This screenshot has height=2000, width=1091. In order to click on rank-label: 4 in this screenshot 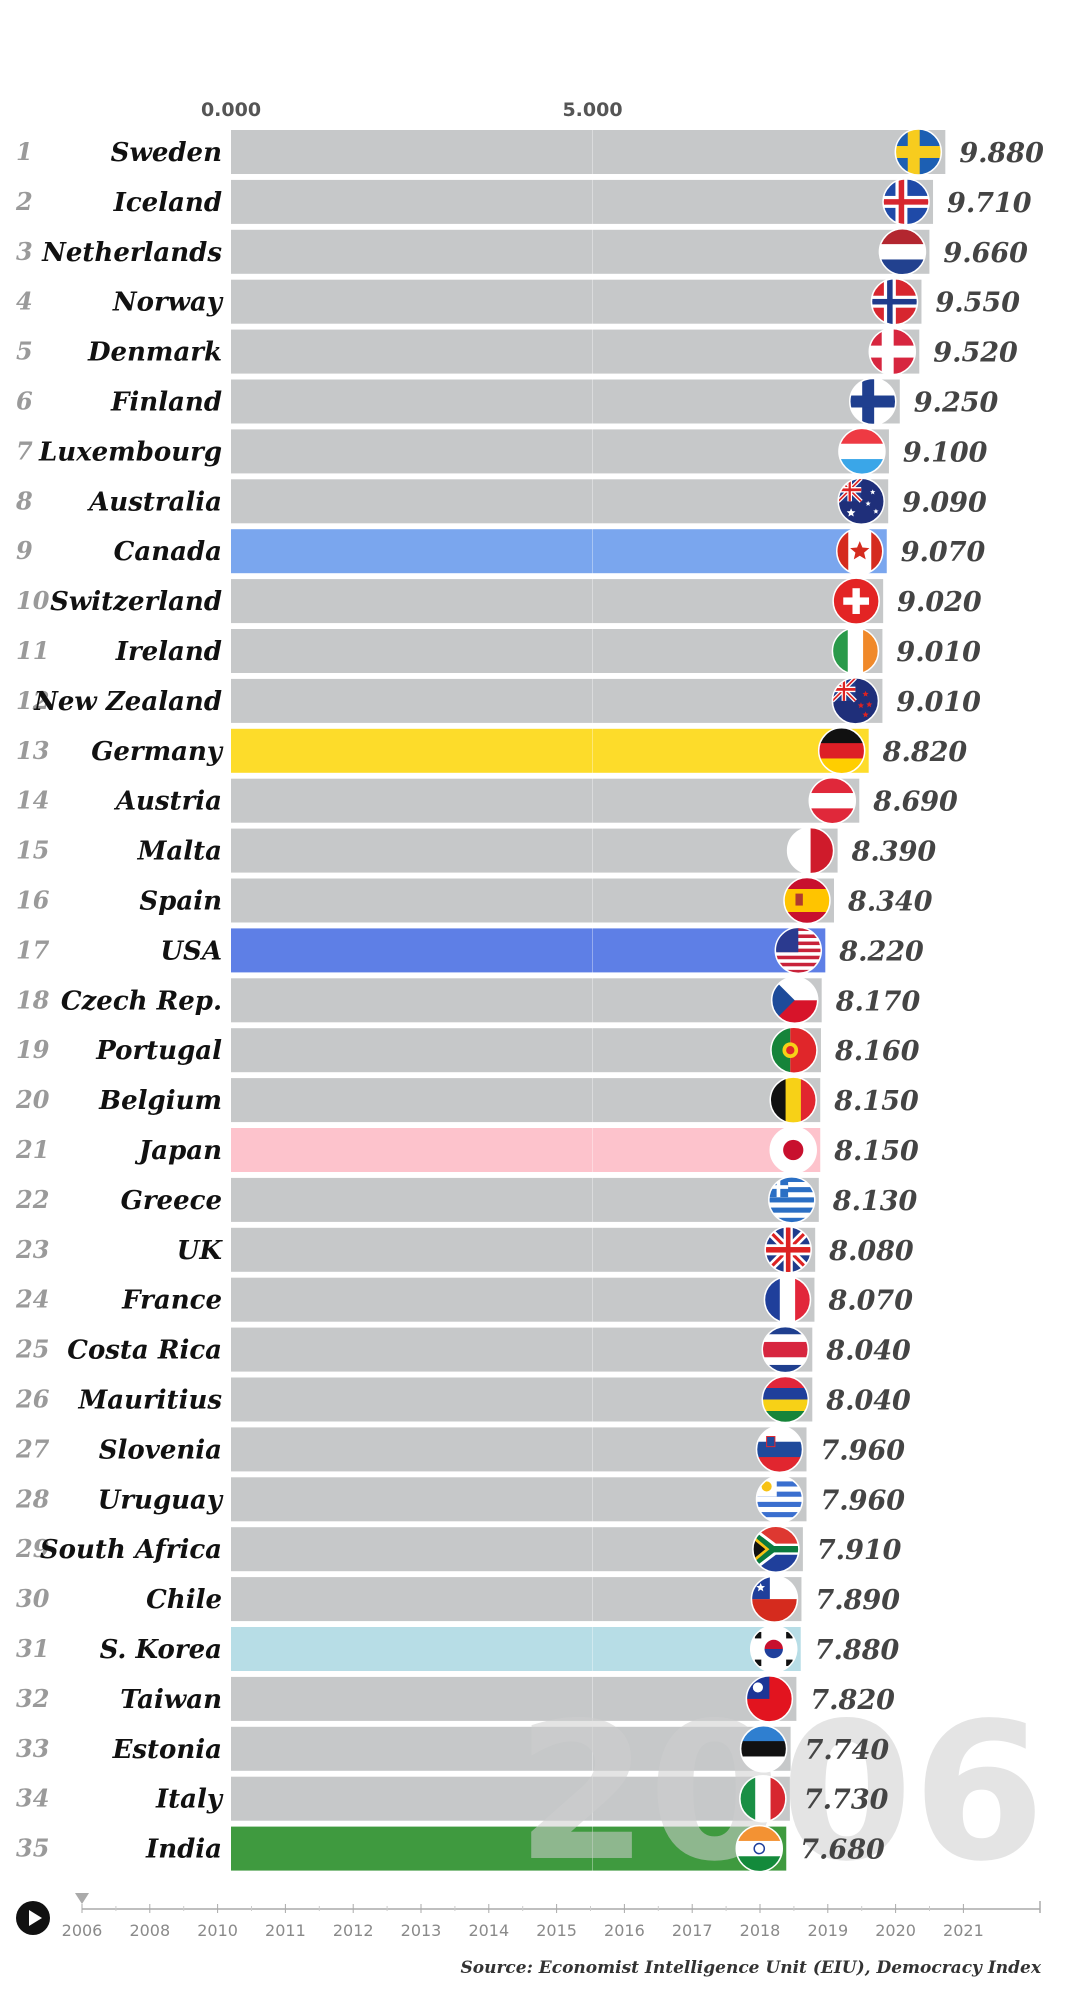, I will do `click(24, 301)`.